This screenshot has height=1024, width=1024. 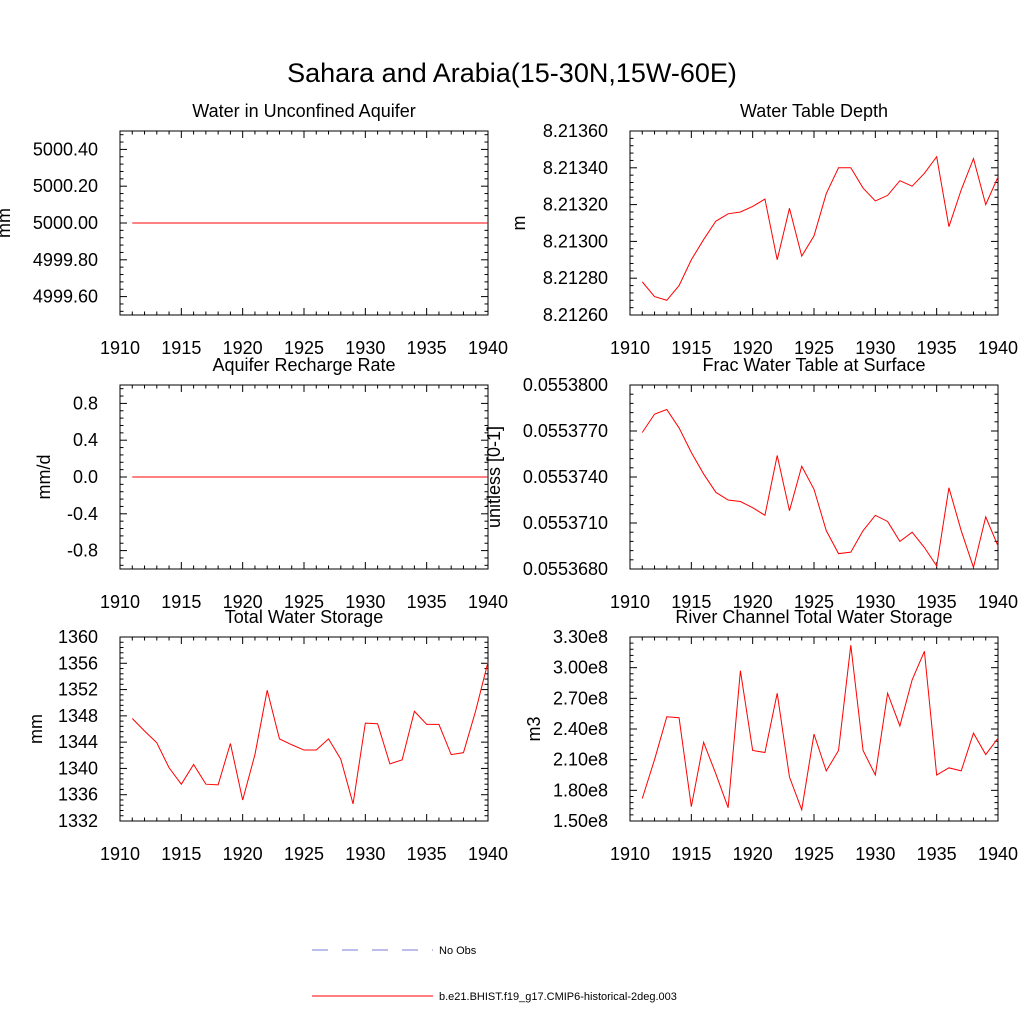 What do you see at coordinates (78, 663) in the screenshot?
I see `y-tick-label: 1356` at bounding box center [78, 663].